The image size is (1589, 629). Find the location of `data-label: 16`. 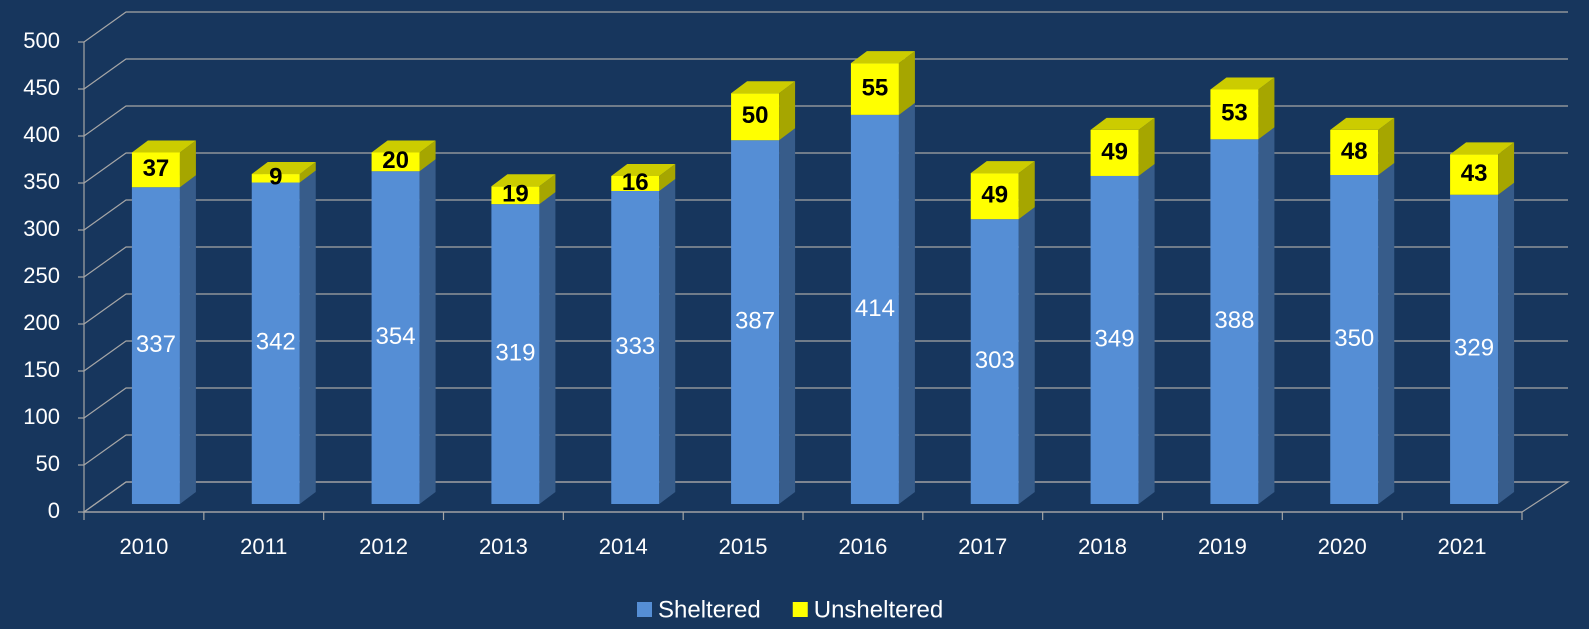

data-label: 16 is located at coordinates (635, 182).